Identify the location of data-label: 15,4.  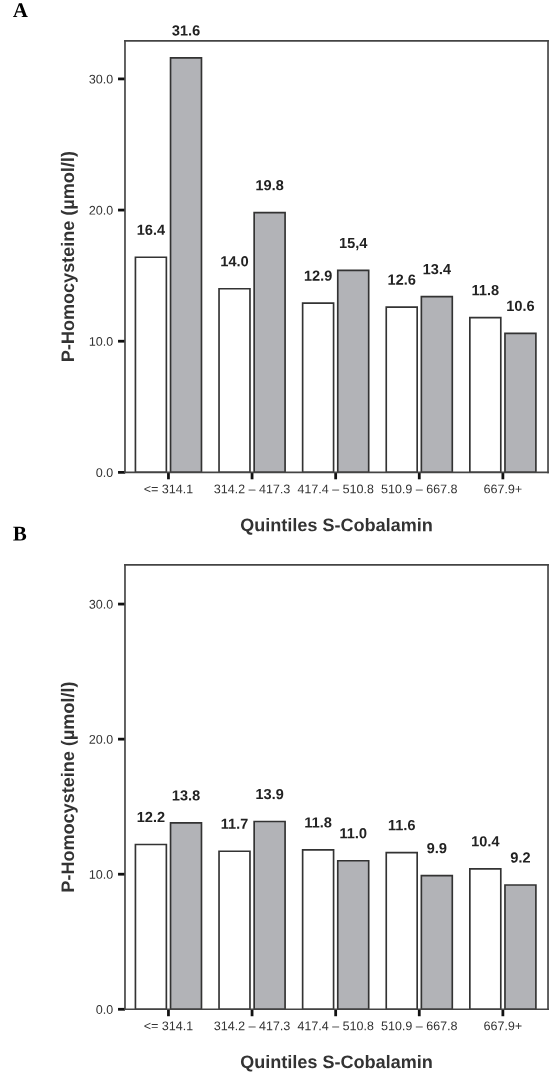
(353, 244).